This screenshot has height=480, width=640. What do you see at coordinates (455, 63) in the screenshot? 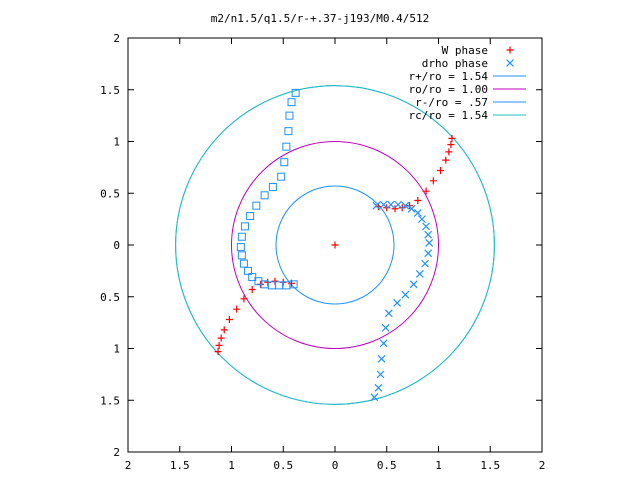
I see `legend-label: drho phase` at bounding box center [455, 63].